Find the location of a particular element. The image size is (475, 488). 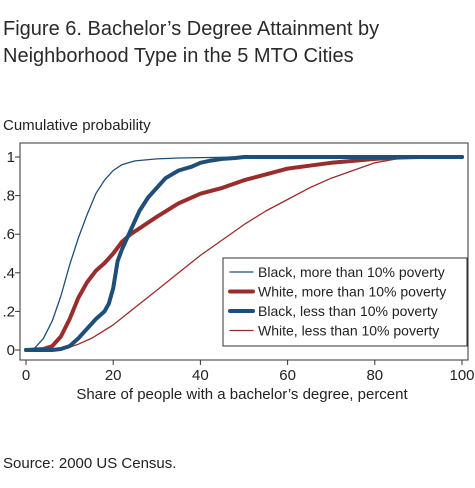

legend-box is located at coordinates (345, 302).